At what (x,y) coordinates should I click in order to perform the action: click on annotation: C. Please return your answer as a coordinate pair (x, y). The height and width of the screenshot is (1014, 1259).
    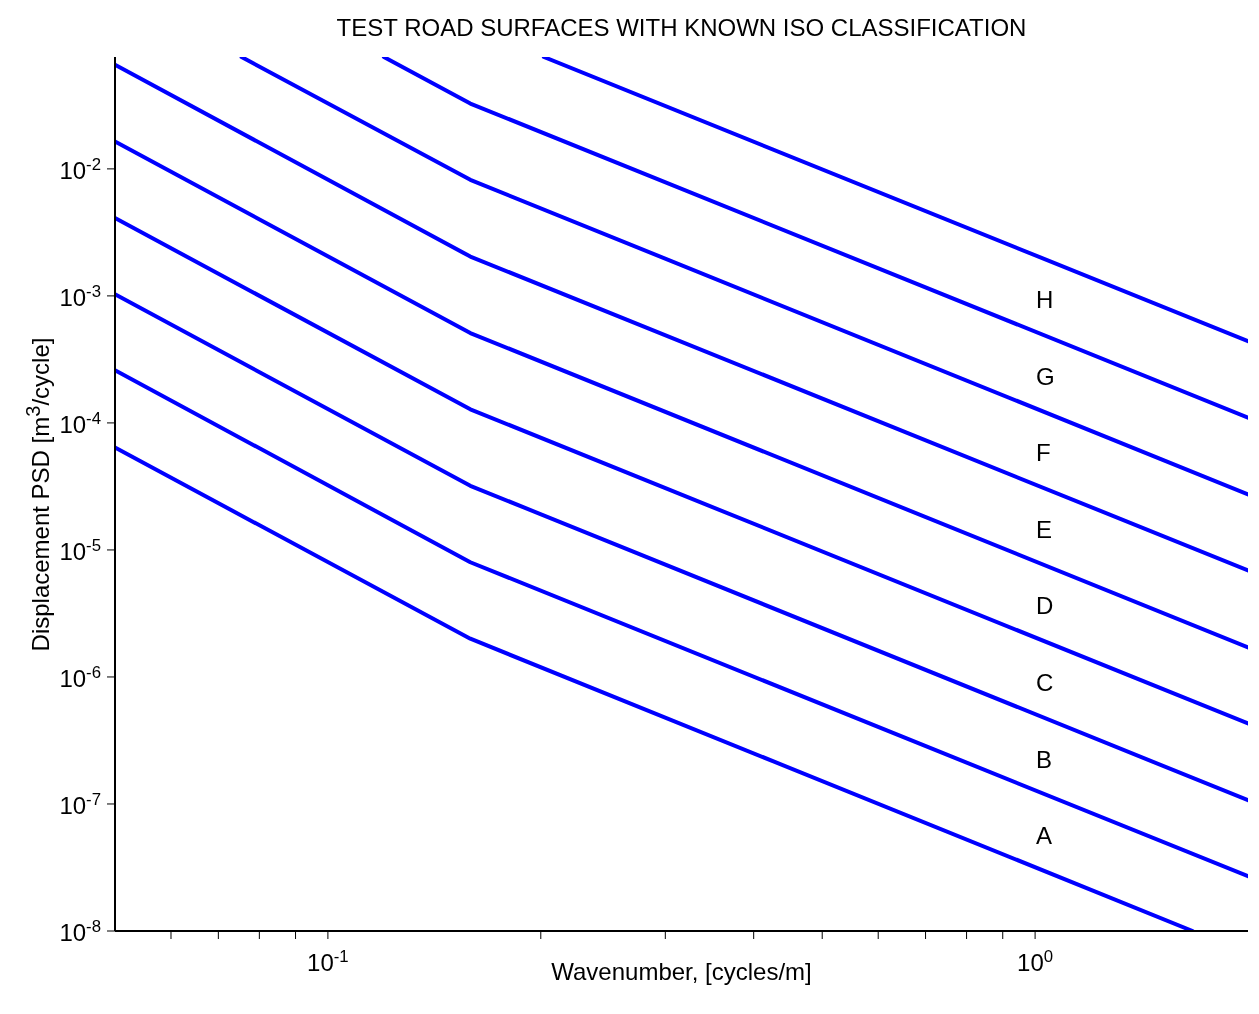
    Looking at the image, I should click on (1045, 682).